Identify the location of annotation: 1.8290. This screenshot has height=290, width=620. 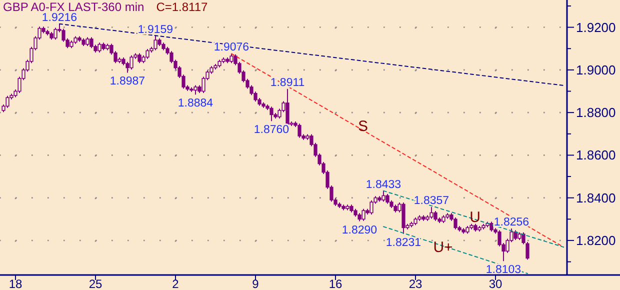
(360, 230).